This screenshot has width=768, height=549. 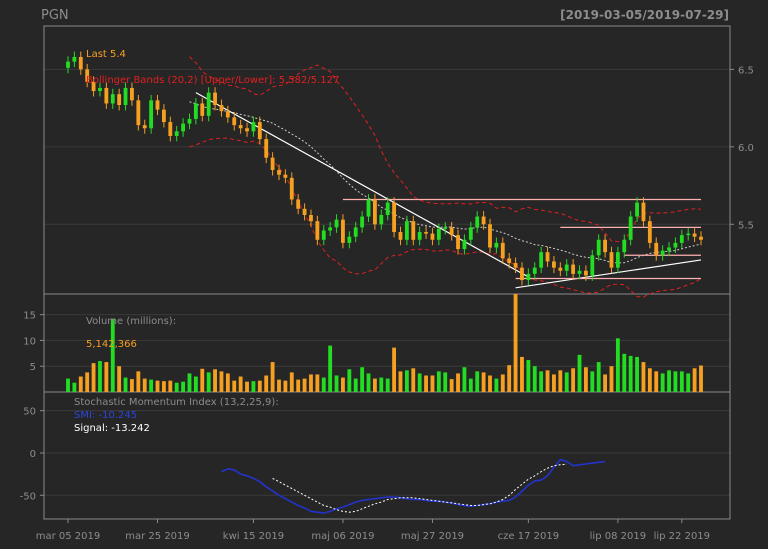 What do you see at coordinates (157, 536) in the screenshot?
I see `x-tick-label: mar 25 2019` at bounding box center [157, 536].